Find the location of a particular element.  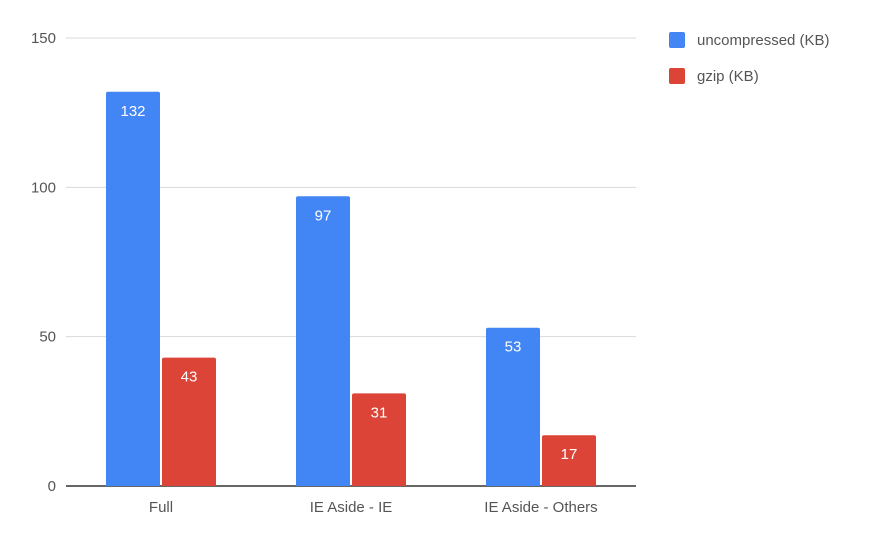

data-label: 17 is located at coordinates (569, 454).